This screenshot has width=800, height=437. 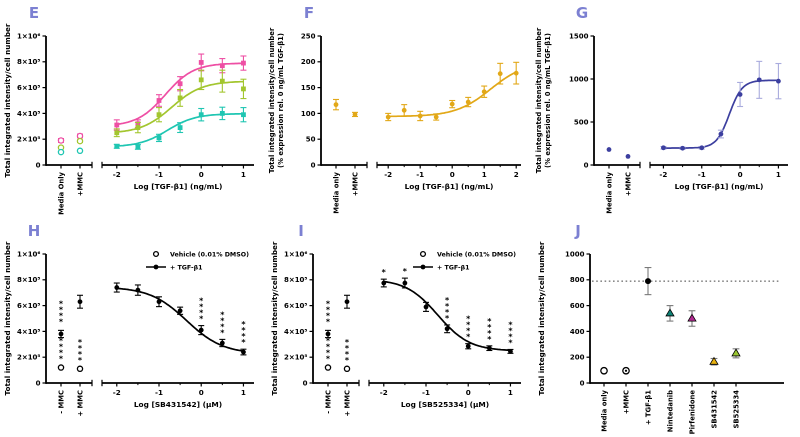 What do you see at coordinates (308, 62) in the screenshot?
I see `y-tick-label: 200` at bounding box center [308, 62].